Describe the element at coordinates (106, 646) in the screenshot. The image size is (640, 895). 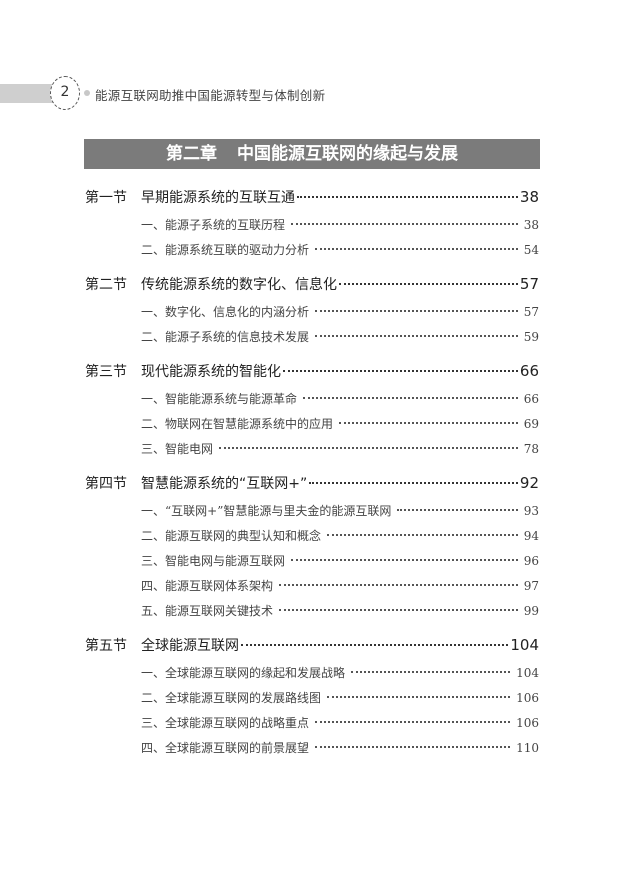
I see `section-label: 第五节` at that location.